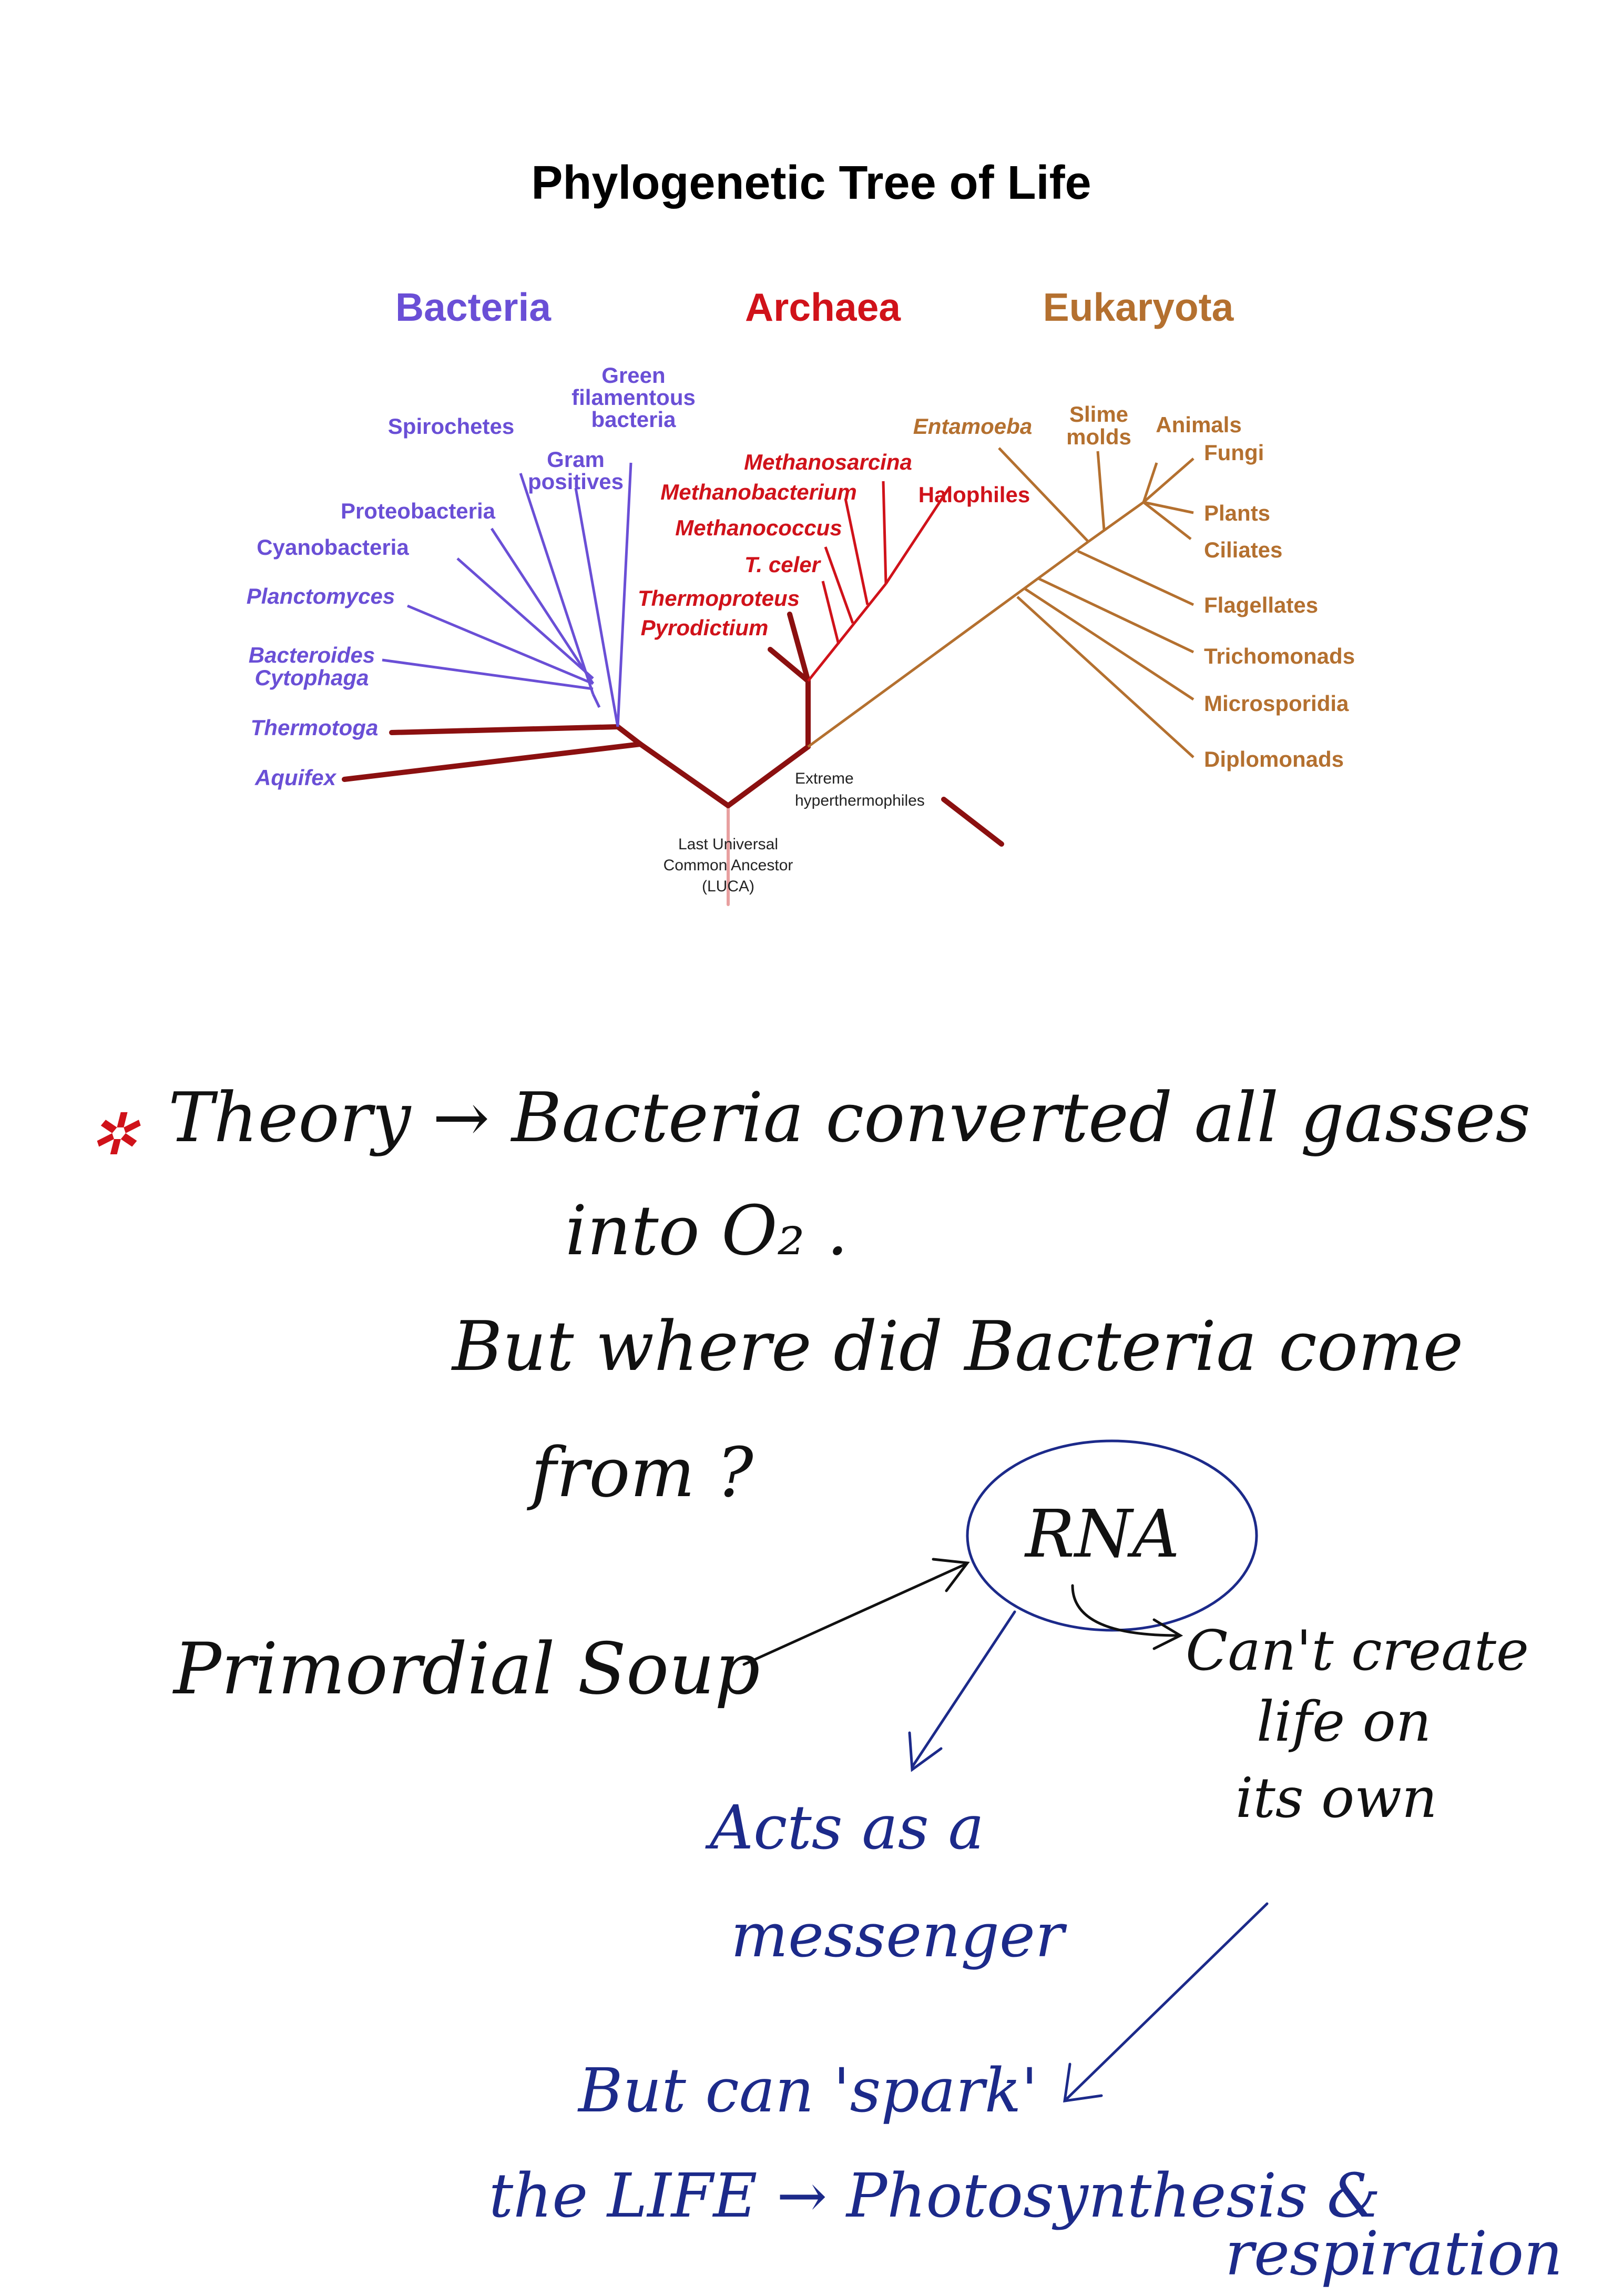 The image size is (1623, 2296). Describe the element at coordinates (1167, 2001) in the screenshot. I see `arrow-own-to-spark` at that location.